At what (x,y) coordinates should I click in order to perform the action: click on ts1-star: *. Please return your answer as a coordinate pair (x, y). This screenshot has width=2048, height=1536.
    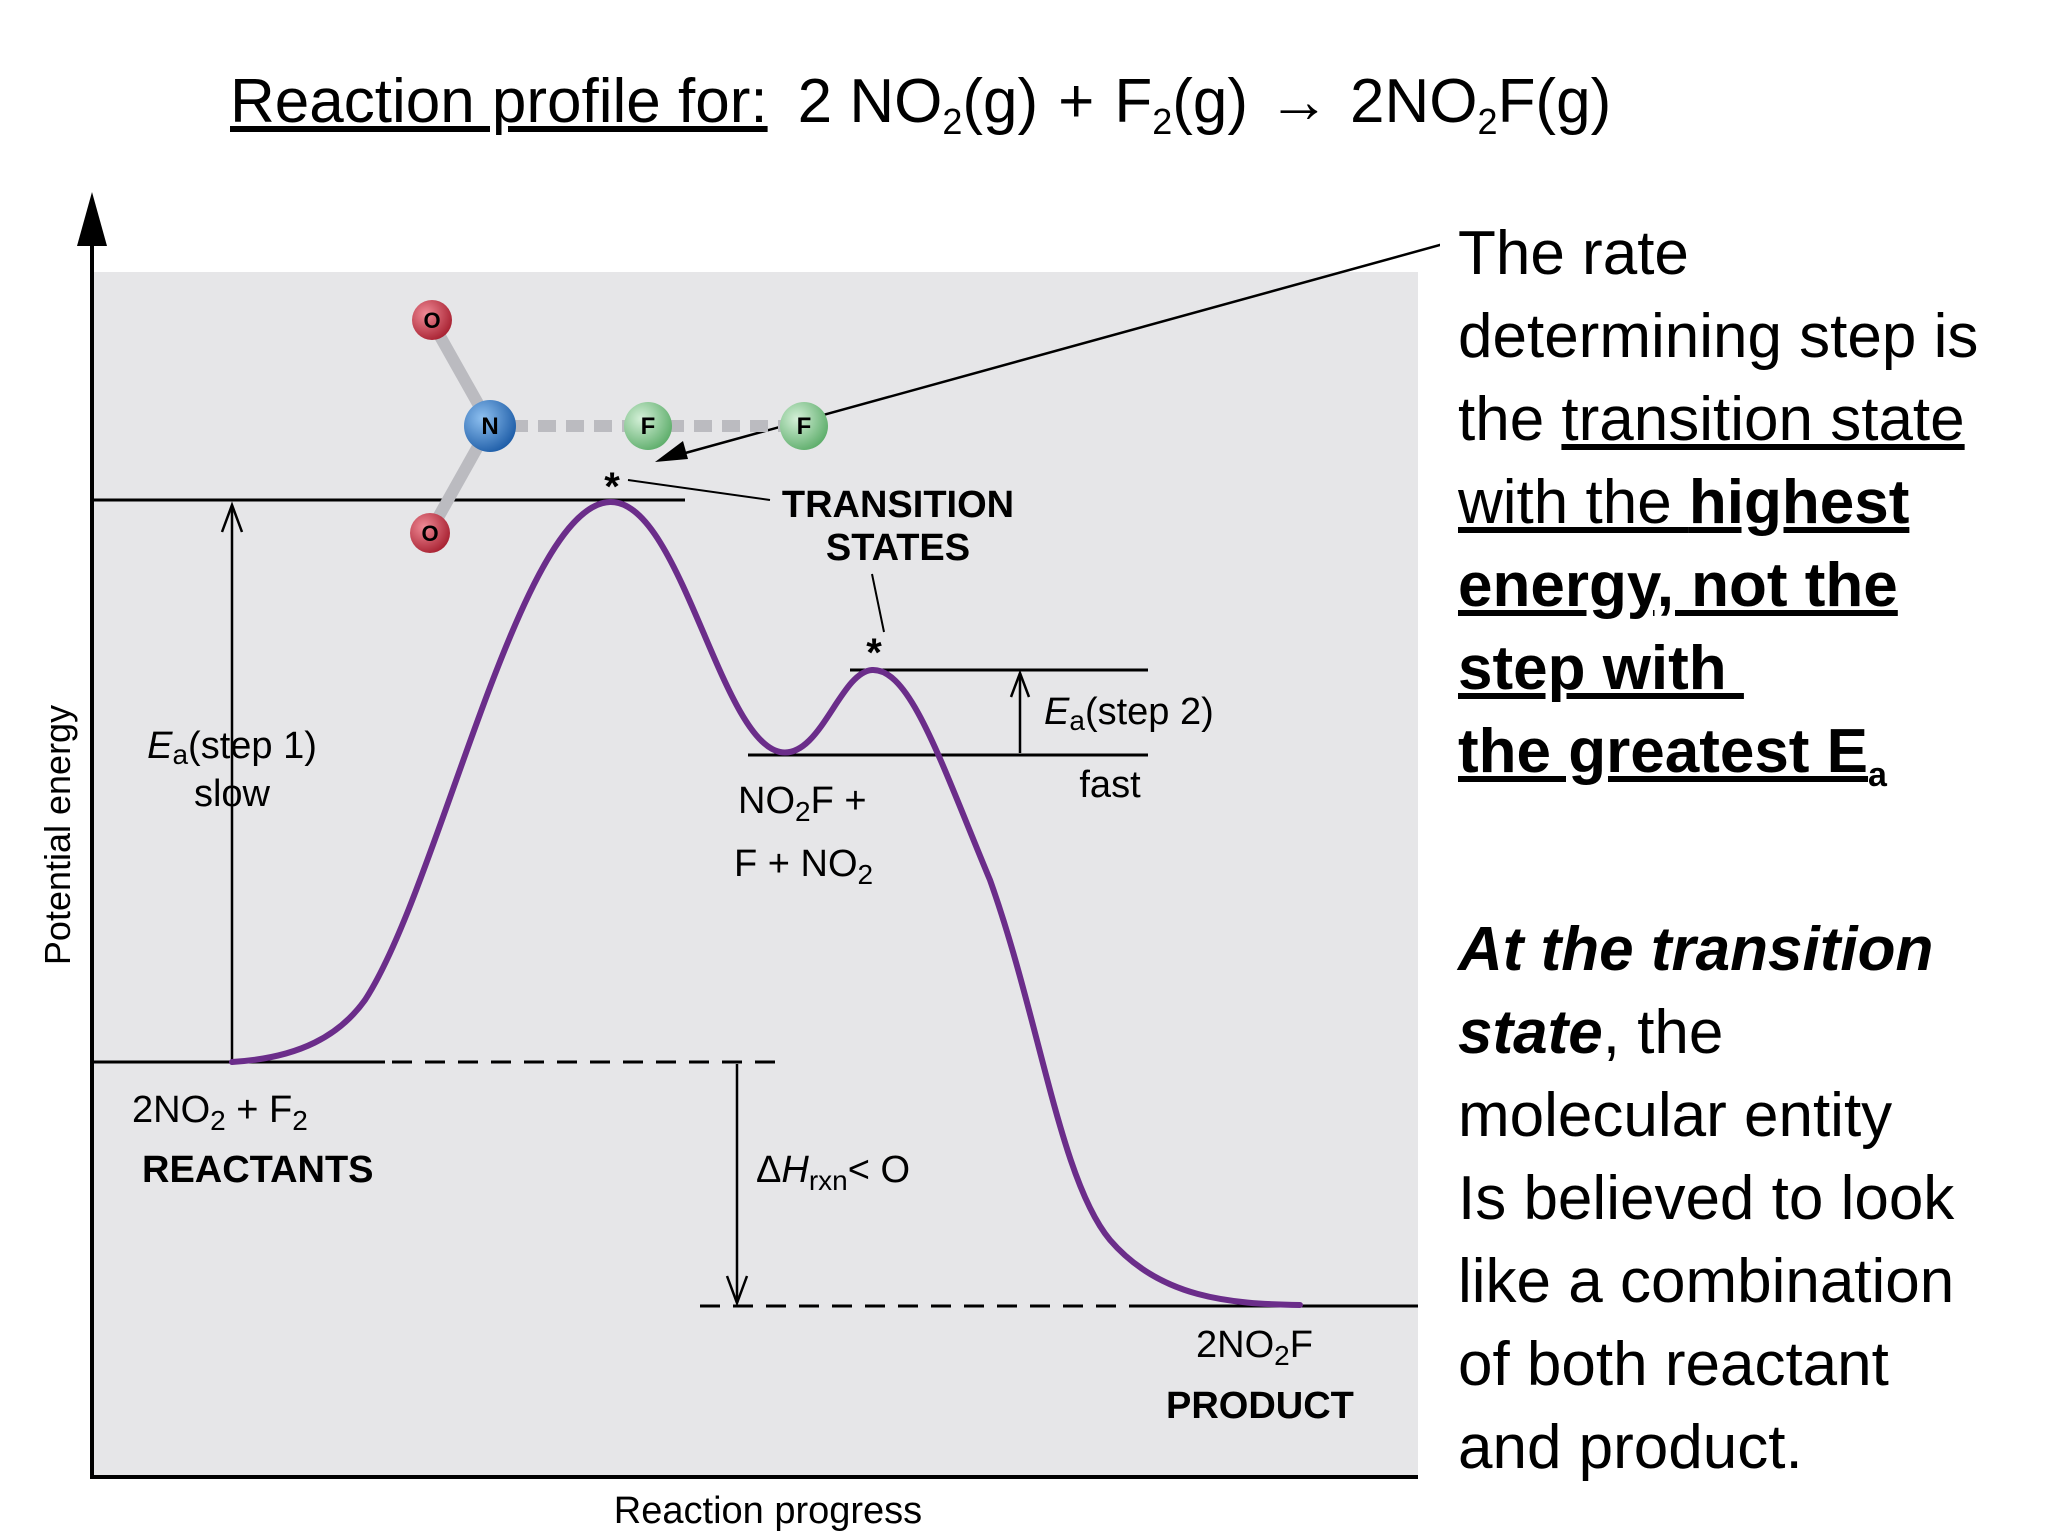
    Looking at the image, I should click on (612, 487).